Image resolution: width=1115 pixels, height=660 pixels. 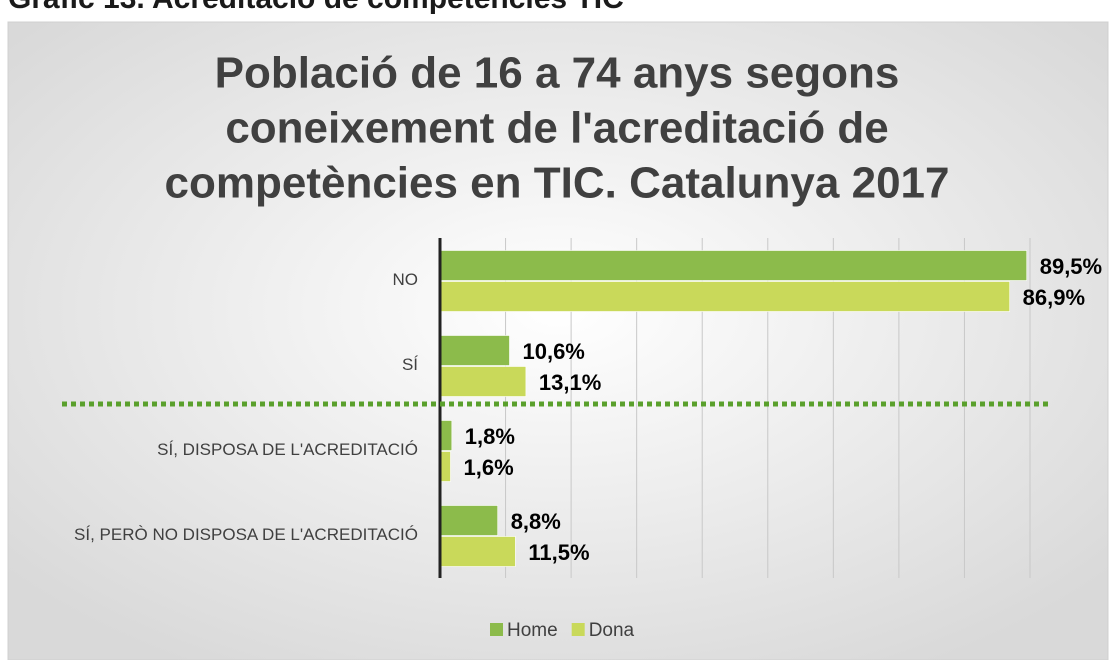 I want to click on data-label: 86,9%, so click(x=1054, y=297).